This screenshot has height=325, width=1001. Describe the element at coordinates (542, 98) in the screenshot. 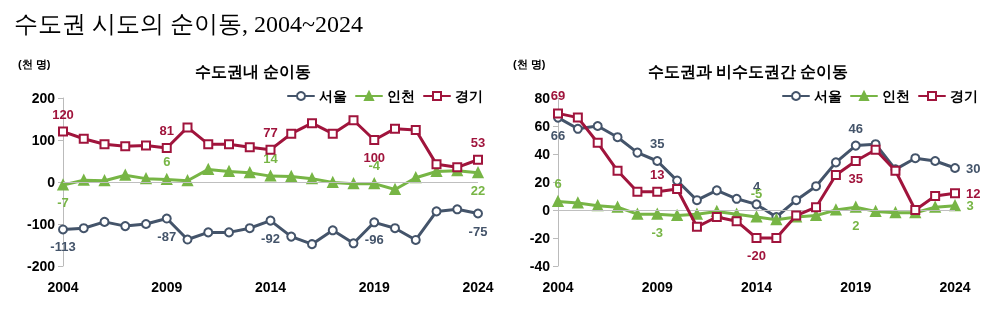

I see `y-tick-label: 80` at that location.